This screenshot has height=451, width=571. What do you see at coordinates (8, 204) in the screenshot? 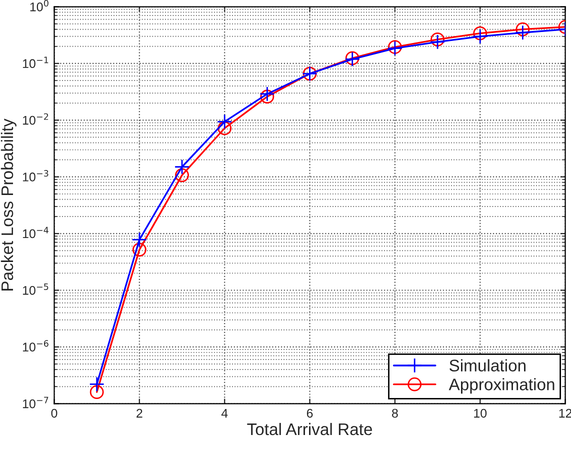
I see `y-axis-title: Packet Loss Probability` at bounding box center [8, 204].